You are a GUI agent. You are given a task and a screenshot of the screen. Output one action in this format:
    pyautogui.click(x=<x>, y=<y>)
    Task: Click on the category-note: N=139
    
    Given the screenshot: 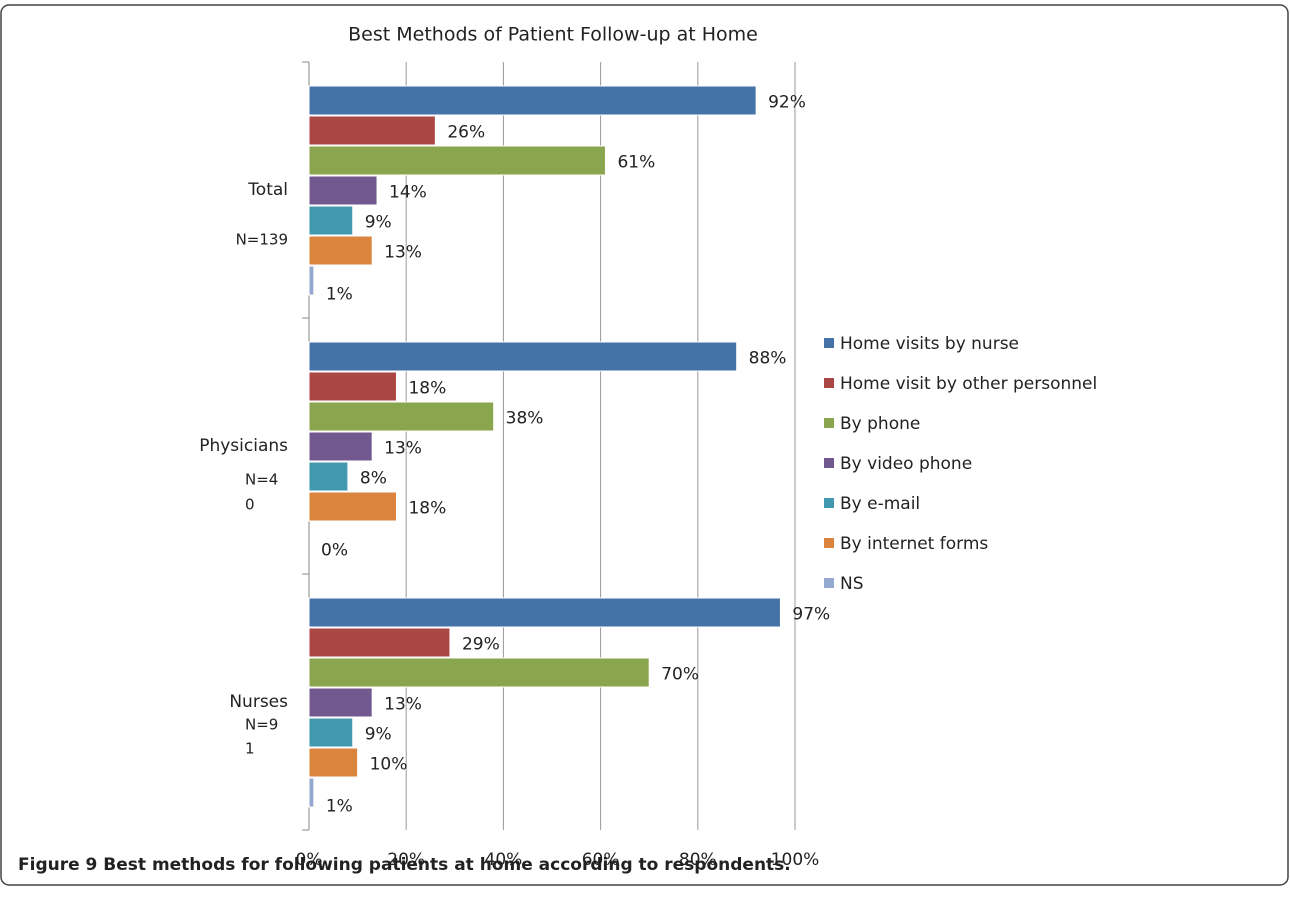 What is the action you would take?
    pyautogui.click(x=262, y=240)
    